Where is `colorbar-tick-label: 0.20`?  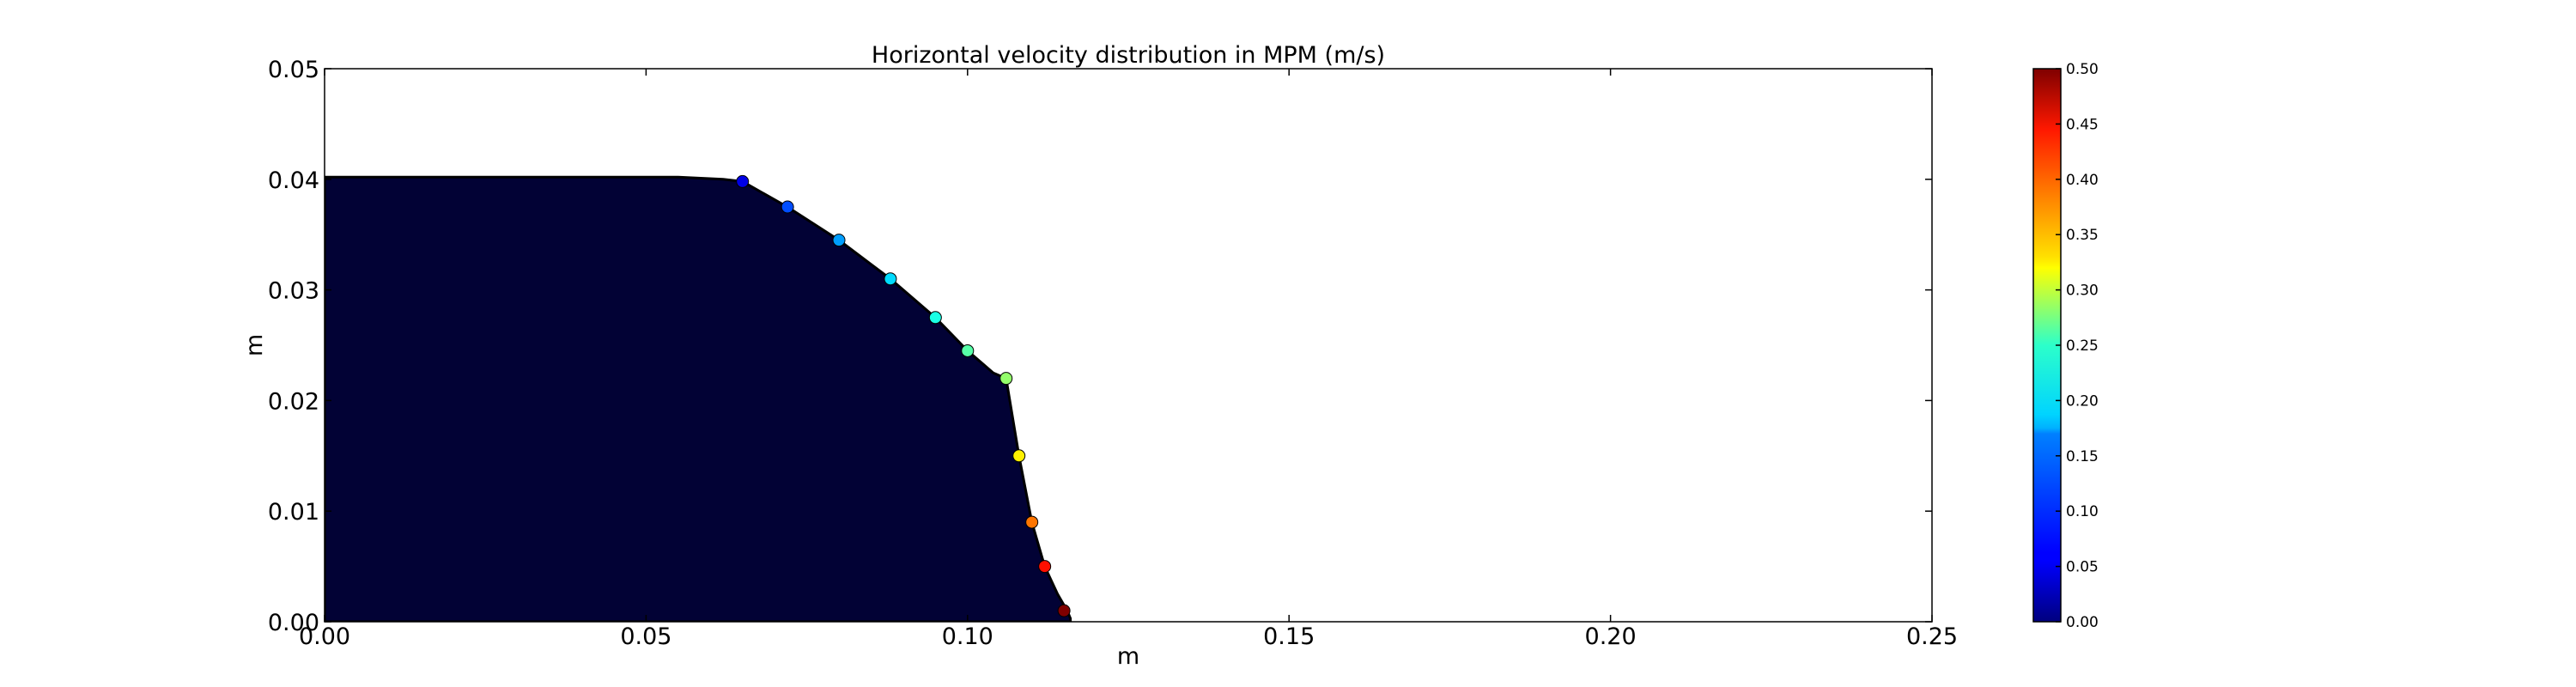 colorbar-tick-label: 0.20 is located at coordinates (2082, 401).